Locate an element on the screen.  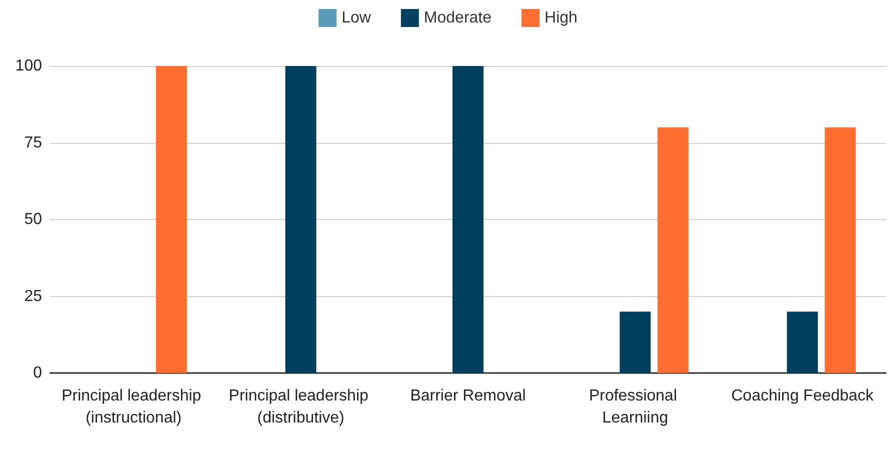
x-tick-label: Principal leadership (distributive) is located at coordinates (300, 407).